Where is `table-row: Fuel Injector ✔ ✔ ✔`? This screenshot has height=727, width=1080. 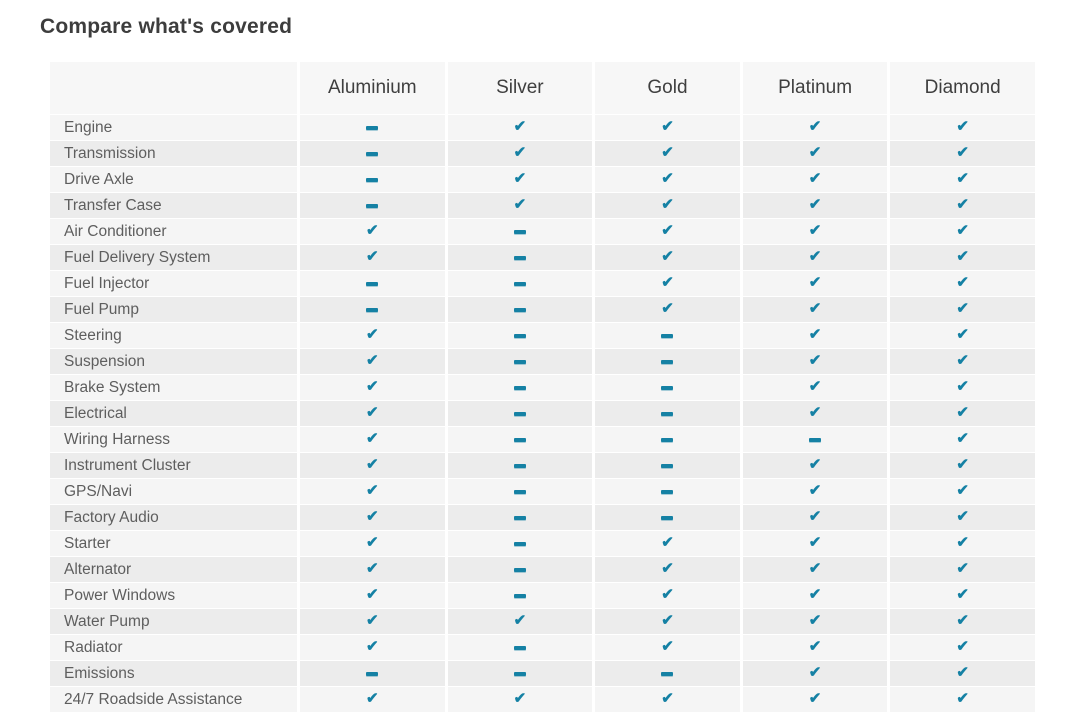
table-row: Fuel Injector ✔ ✔ ✔ is located at coordinates (542, 283).